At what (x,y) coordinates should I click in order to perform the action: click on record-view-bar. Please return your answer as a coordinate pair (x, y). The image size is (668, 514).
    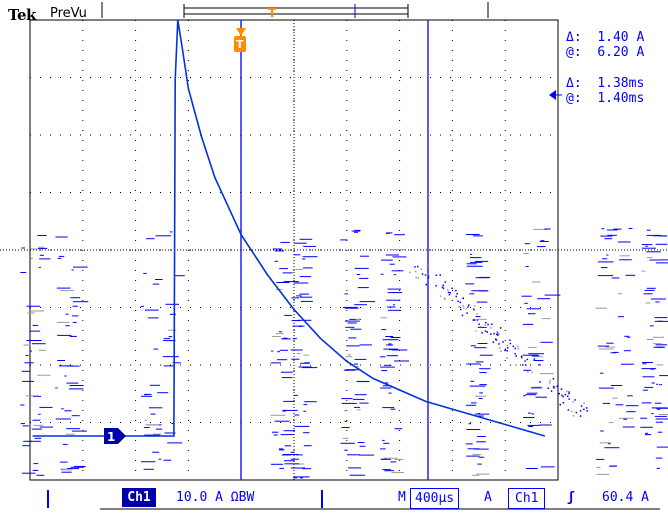
    Looking at the image, I should click on (296, 11).